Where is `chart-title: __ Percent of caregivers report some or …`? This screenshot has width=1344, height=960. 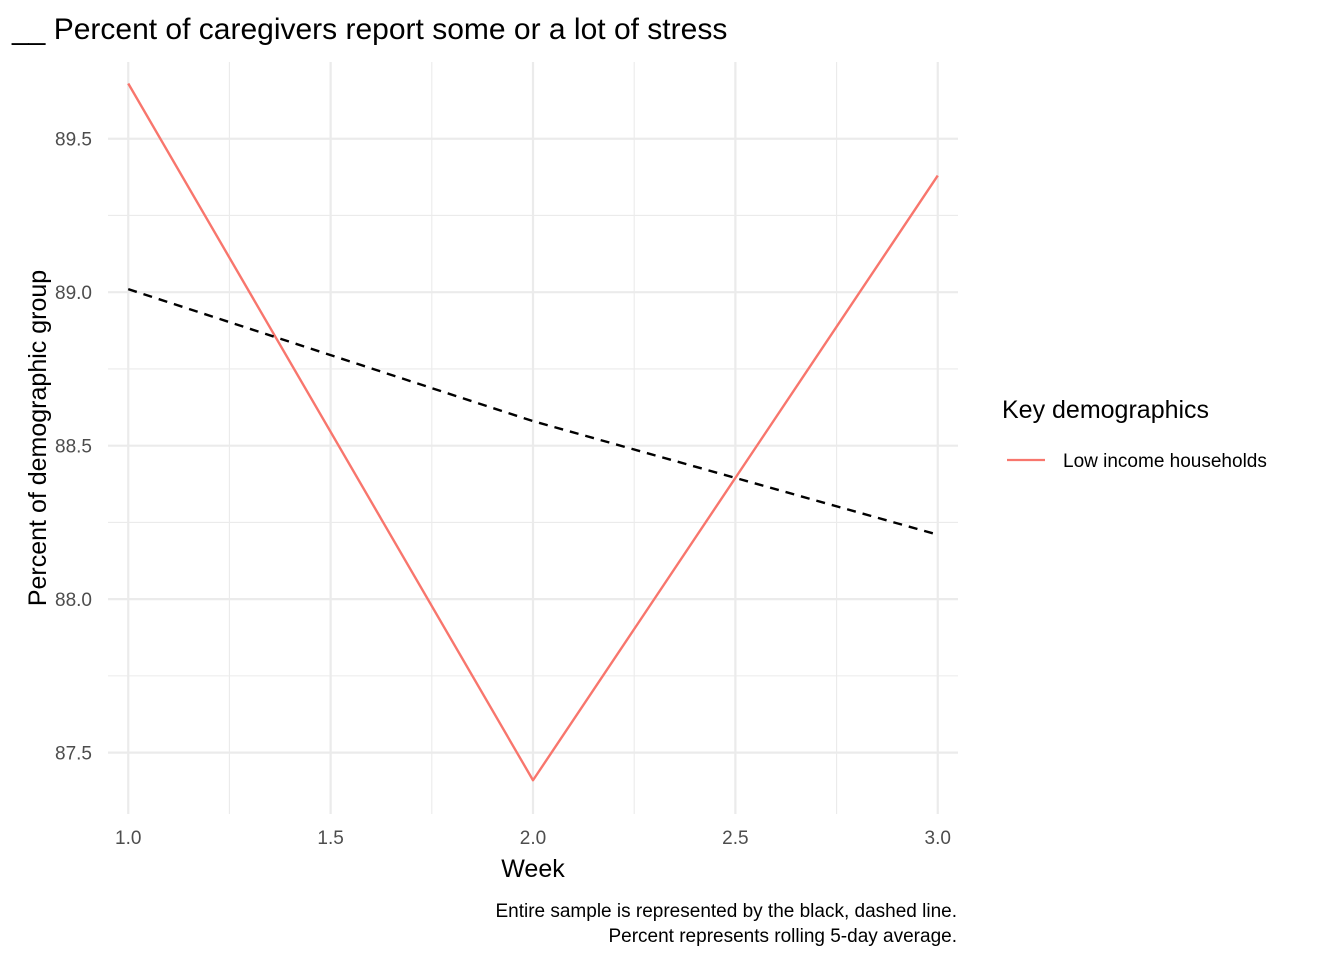
chart-title: __ Percent of caregivers report some or … is located at coordinates (369, 29).